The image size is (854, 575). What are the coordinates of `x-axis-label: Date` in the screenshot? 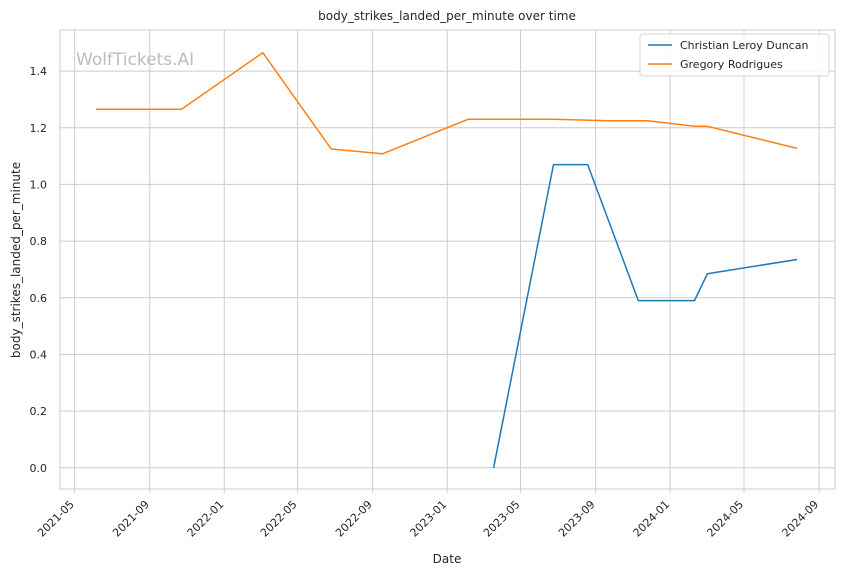 It's located at (447, 559).